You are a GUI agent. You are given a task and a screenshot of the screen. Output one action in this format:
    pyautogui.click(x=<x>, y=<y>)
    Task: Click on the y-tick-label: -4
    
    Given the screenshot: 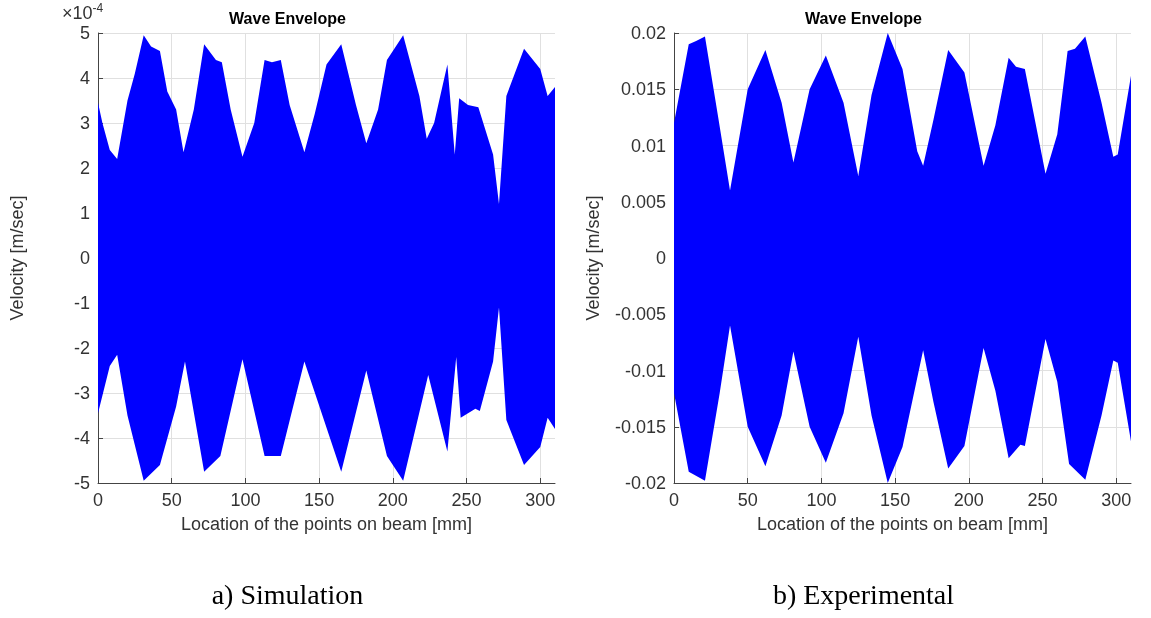 What is the action you would take?
    pyautogui.click(x=81, y=438)
    